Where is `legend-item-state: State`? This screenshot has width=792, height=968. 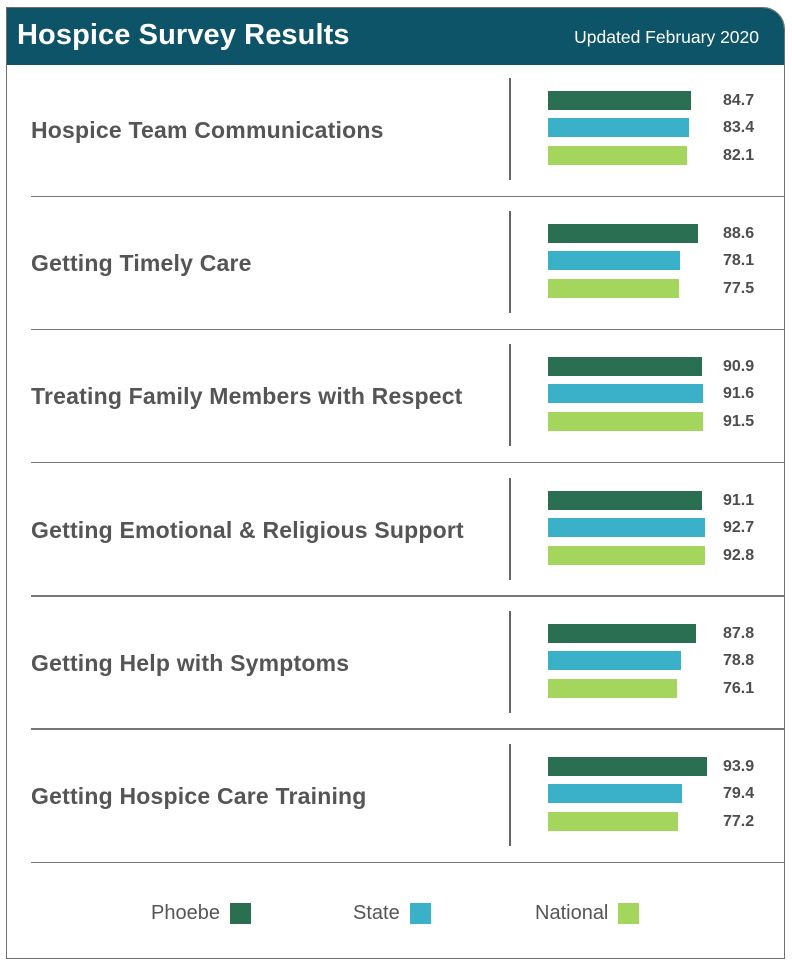 legend-item-state: State is located at coordinates (392, 913).